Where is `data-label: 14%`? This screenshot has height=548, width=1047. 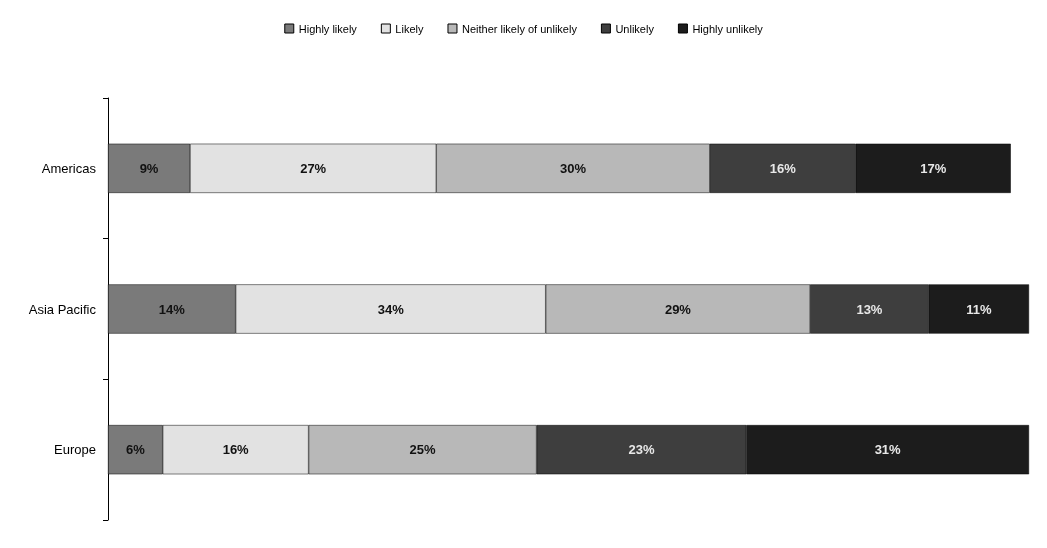 data-label: 14% is located at coordinates (172, 309).